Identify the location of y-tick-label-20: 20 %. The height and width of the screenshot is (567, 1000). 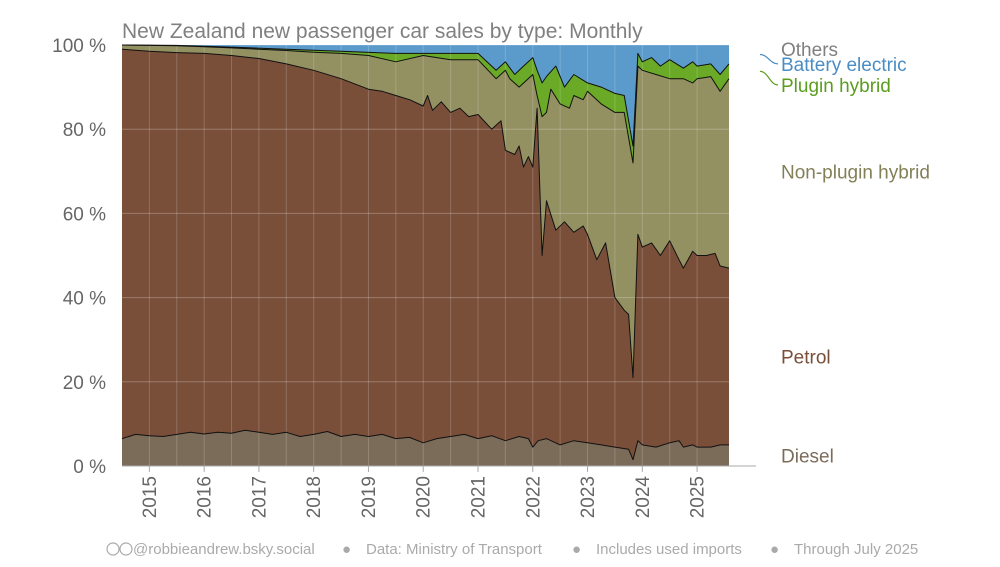
(84, 383).